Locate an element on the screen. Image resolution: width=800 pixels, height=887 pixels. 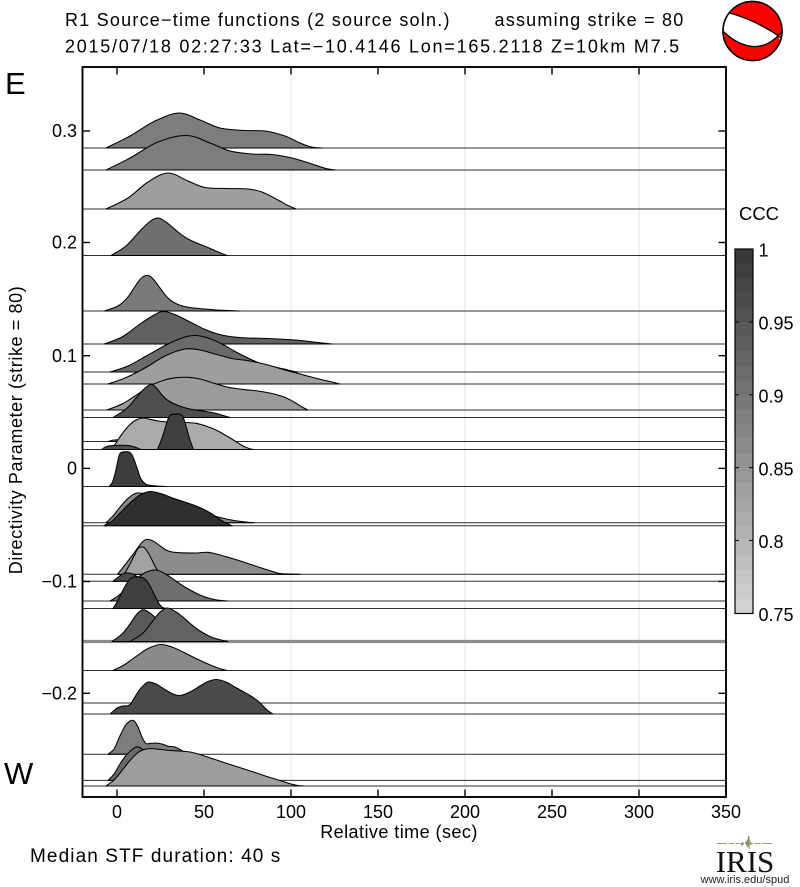
svg-text: IRIS is located at coordinates (745, 861).